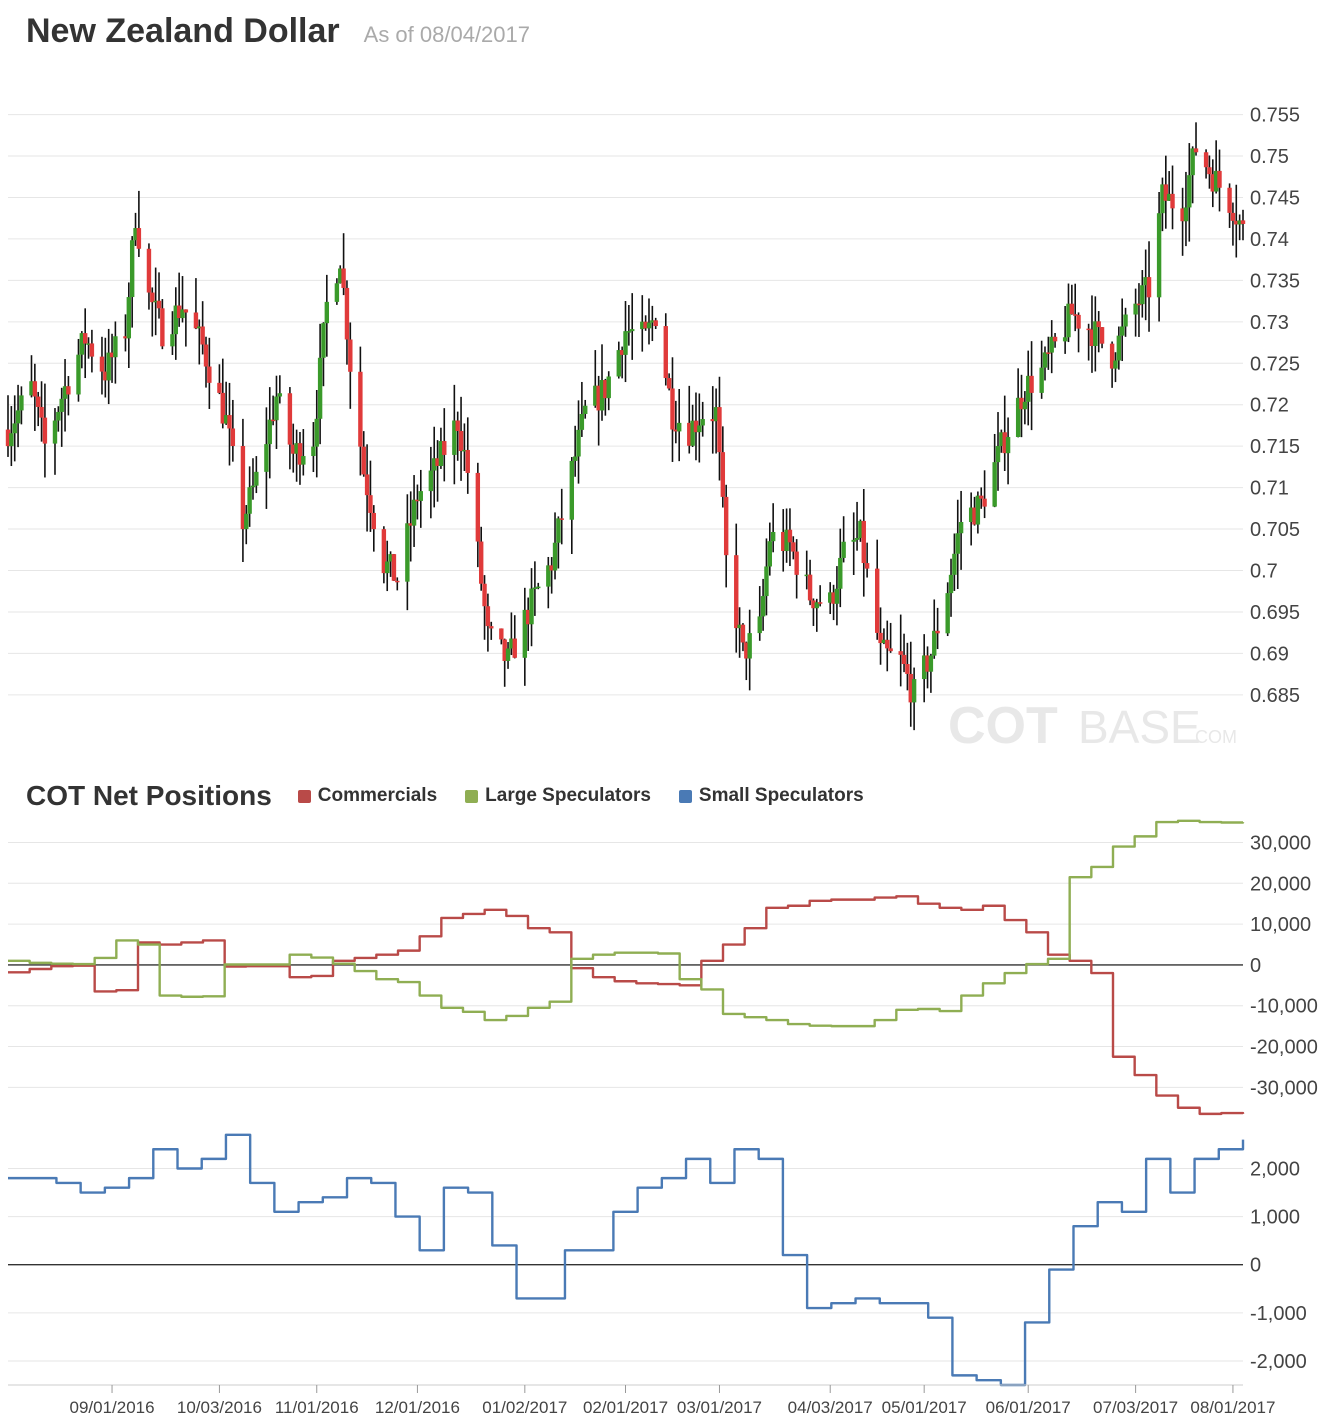 The height and width of the screenshot is (1428, 1328). Describe the element at coordinates (278, 31) in the screenshot. I see `chart-header: New Zealand Dollar As of 08/04/2017` at that location.